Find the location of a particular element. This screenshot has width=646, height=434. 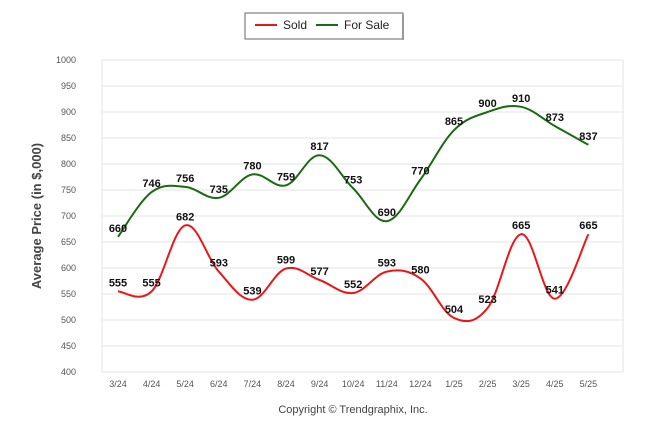

x-tick-label: 5/24 is located at coordinates (185, 384).